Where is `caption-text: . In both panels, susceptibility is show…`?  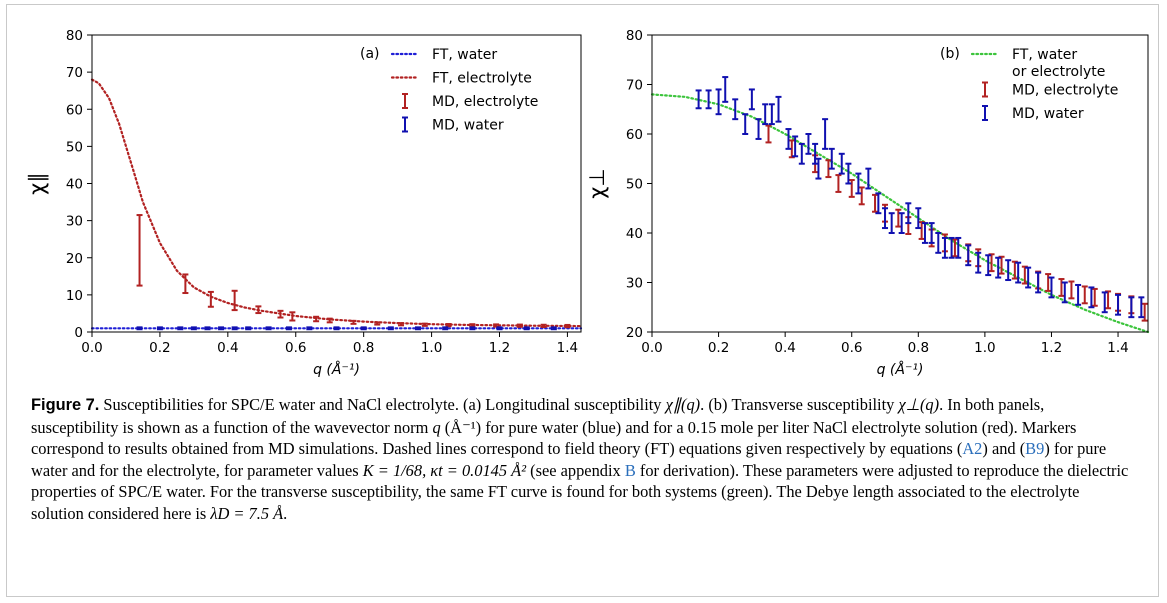
caption-text: . In both panels, susceptibility is show… is located at coordinates (538, 416).